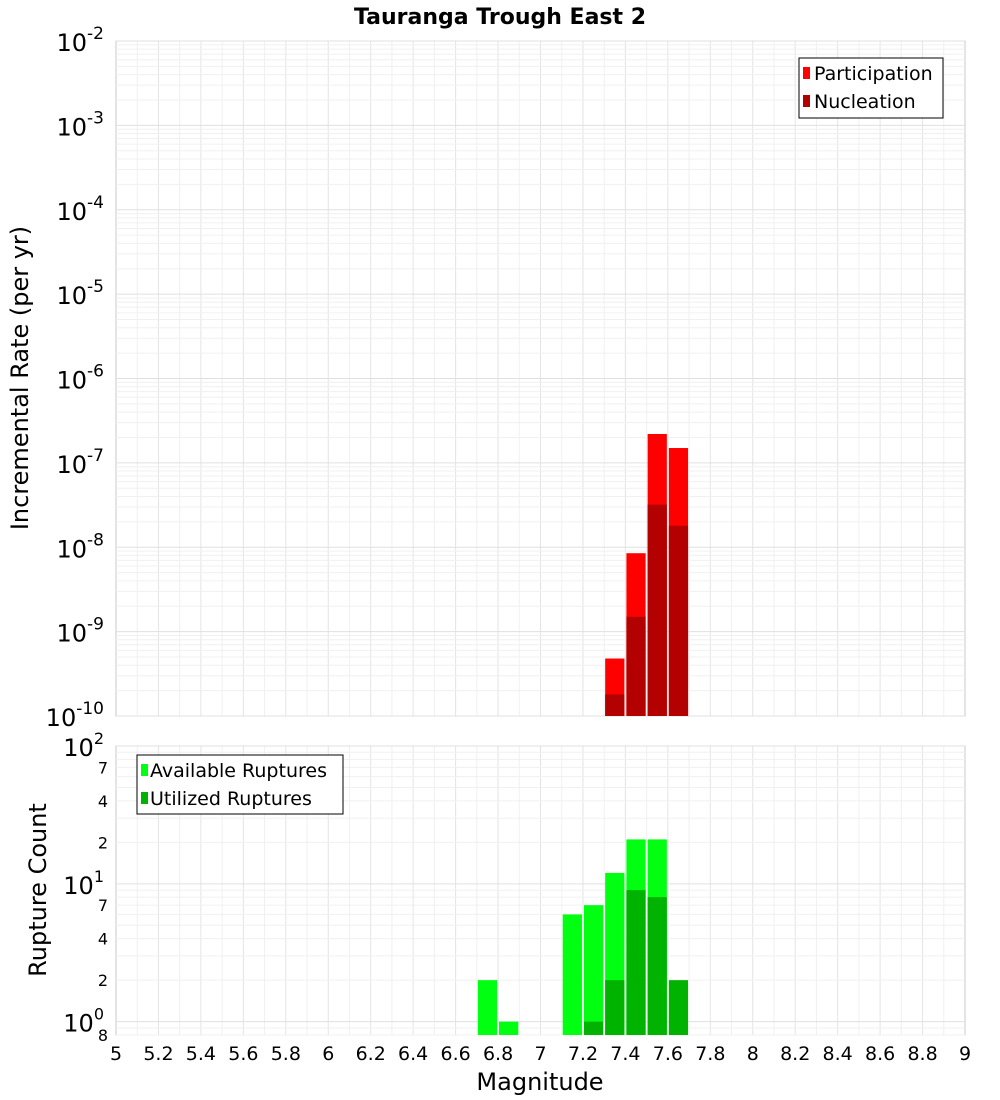  I want to click on x-tick-label: 8.4, so click(838, 1054).